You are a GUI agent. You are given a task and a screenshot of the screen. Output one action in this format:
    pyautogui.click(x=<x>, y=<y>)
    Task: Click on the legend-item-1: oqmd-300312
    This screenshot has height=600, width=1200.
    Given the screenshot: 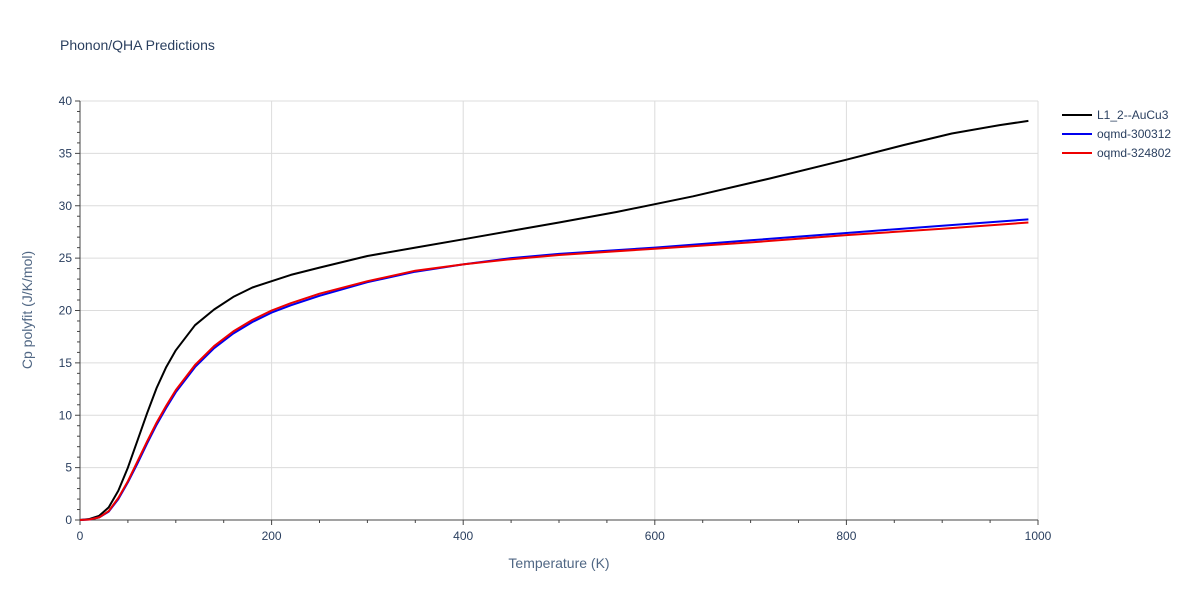 What is the action you would take?
    pyautogui.click(x=1116, y=134)
    